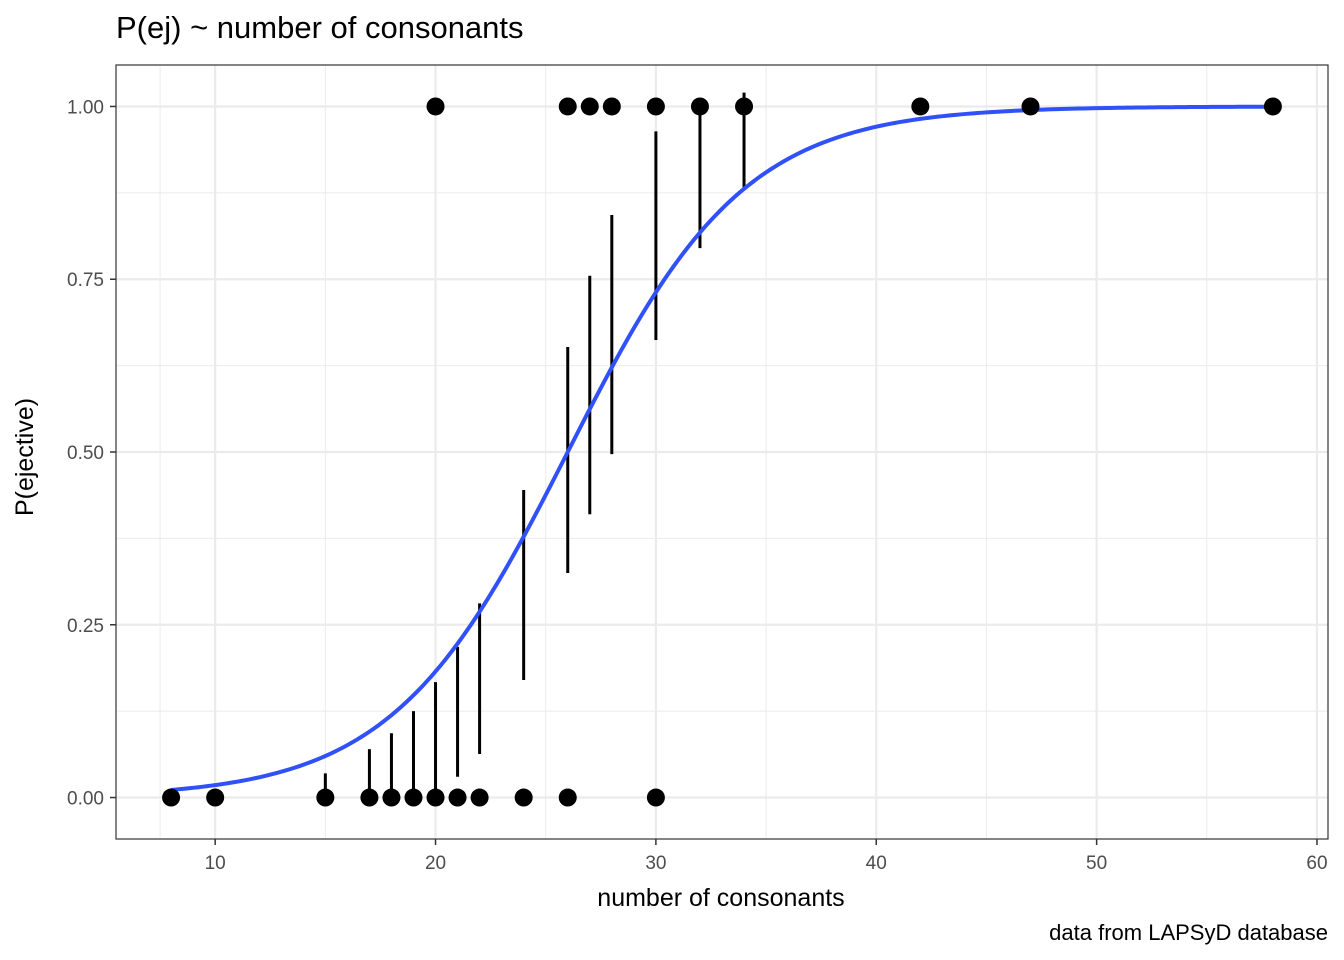 This screenshot has height=960, width=1344. I want to click on chart-title: P(ej) ~ number of consonants, so click(320, 27).